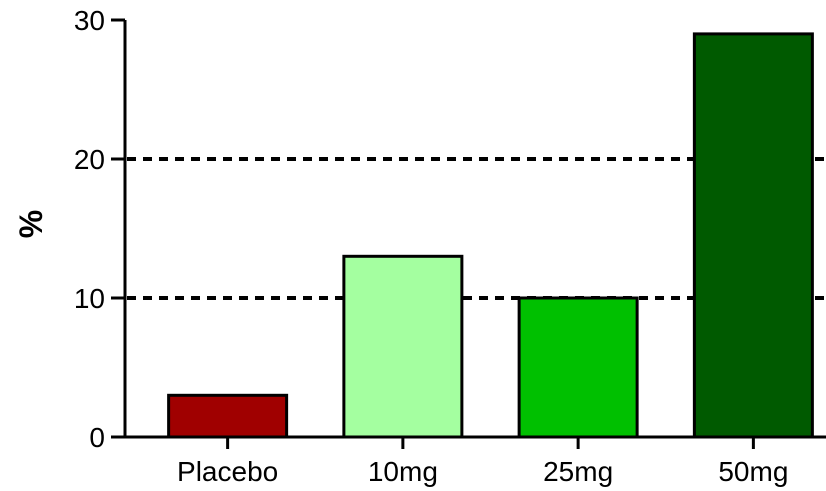 This screenshot has height=491, width=826. Describe the element at coordinates (97, 437) in the screenshot. I see `y-tick-label: 0` at that location.